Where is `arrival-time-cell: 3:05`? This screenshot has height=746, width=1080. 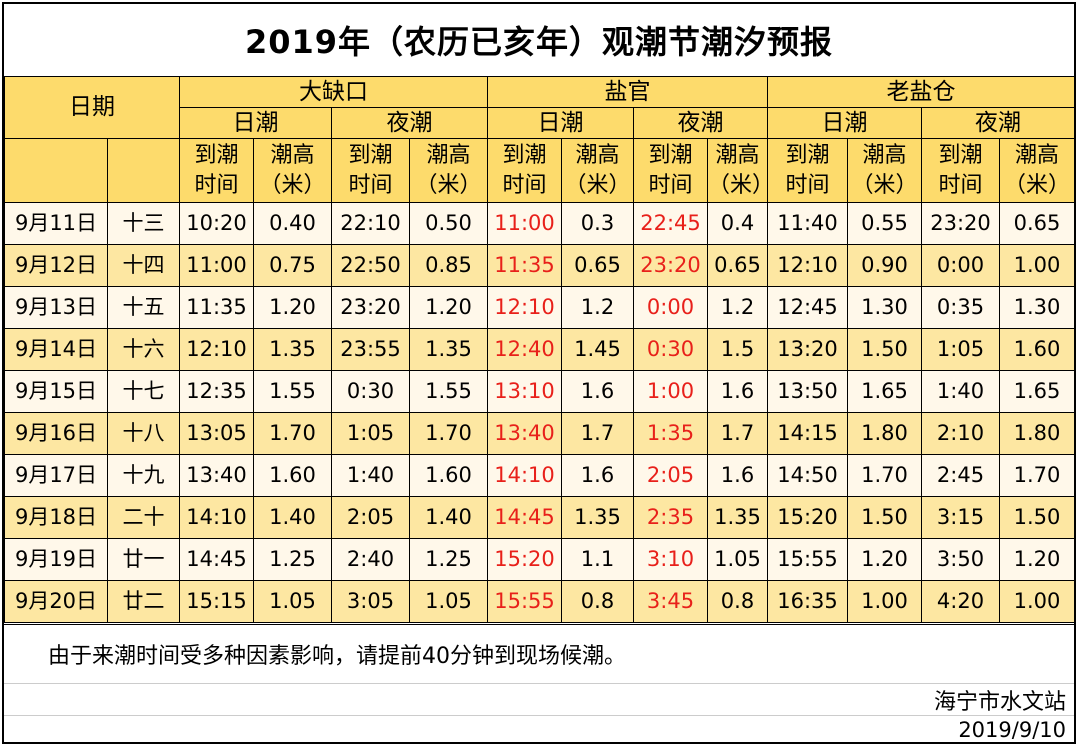
arrival-time-cell: 3:05 is located at coordinates (370, 601).